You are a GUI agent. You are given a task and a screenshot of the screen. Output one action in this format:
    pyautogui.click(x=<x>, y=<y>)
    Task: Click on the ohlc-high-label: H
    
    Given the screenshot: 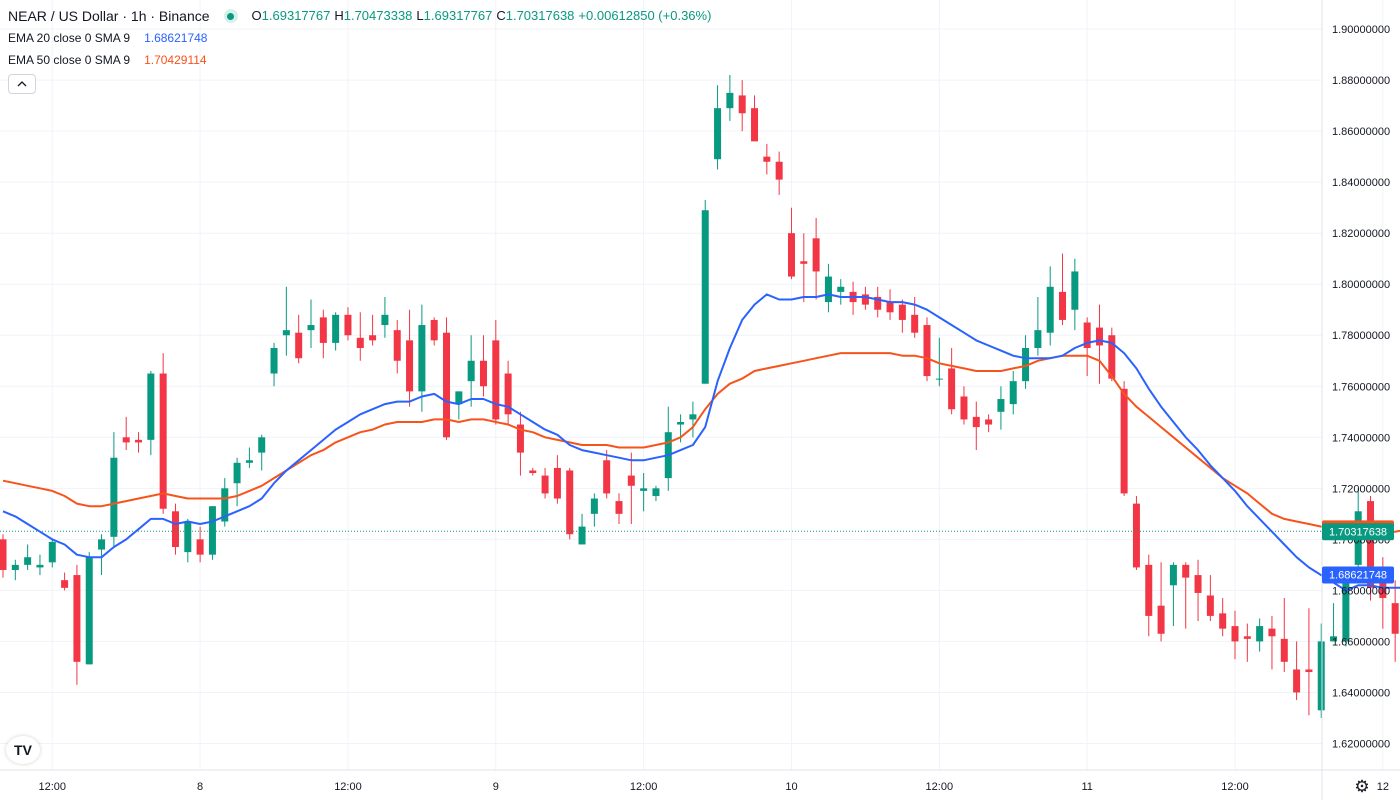 What is the action you would take?
    pyautogui.click(x=339, y=15)
    